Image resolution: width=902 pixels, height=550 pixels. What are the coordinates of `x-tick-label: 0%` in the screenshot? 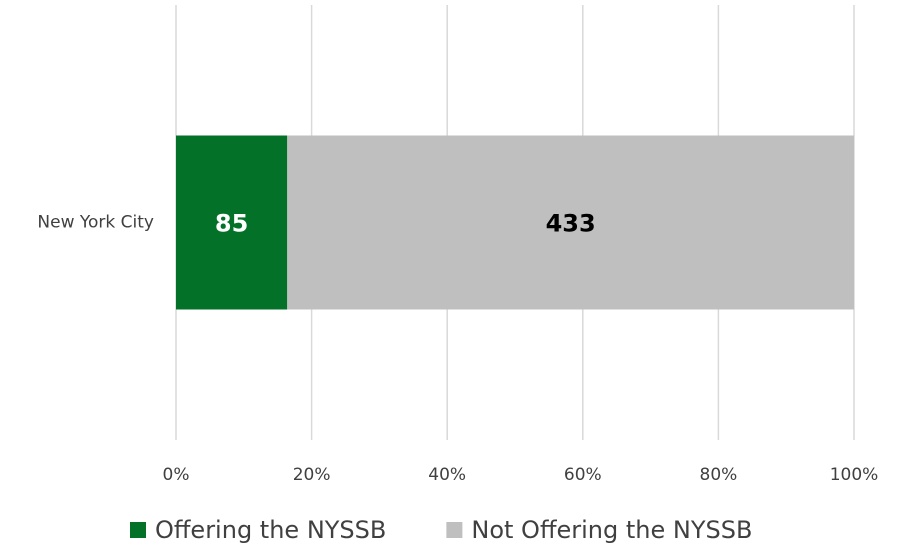 It's located at (176, 475).